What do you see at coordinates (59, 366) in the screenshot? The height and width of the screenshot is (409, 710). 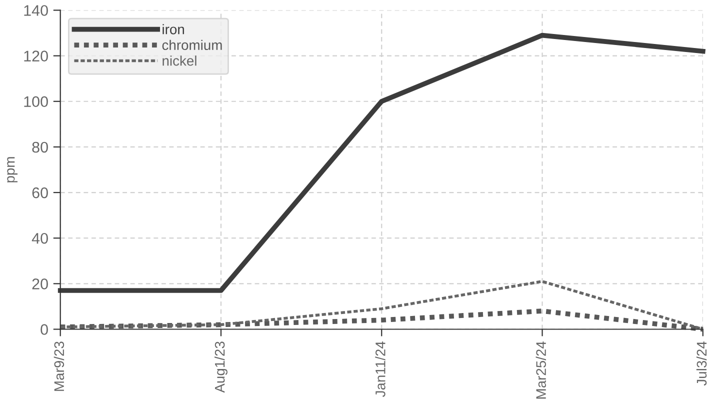 I see `x-tick-label: Mar9/23` at bounding box center [59, 366].